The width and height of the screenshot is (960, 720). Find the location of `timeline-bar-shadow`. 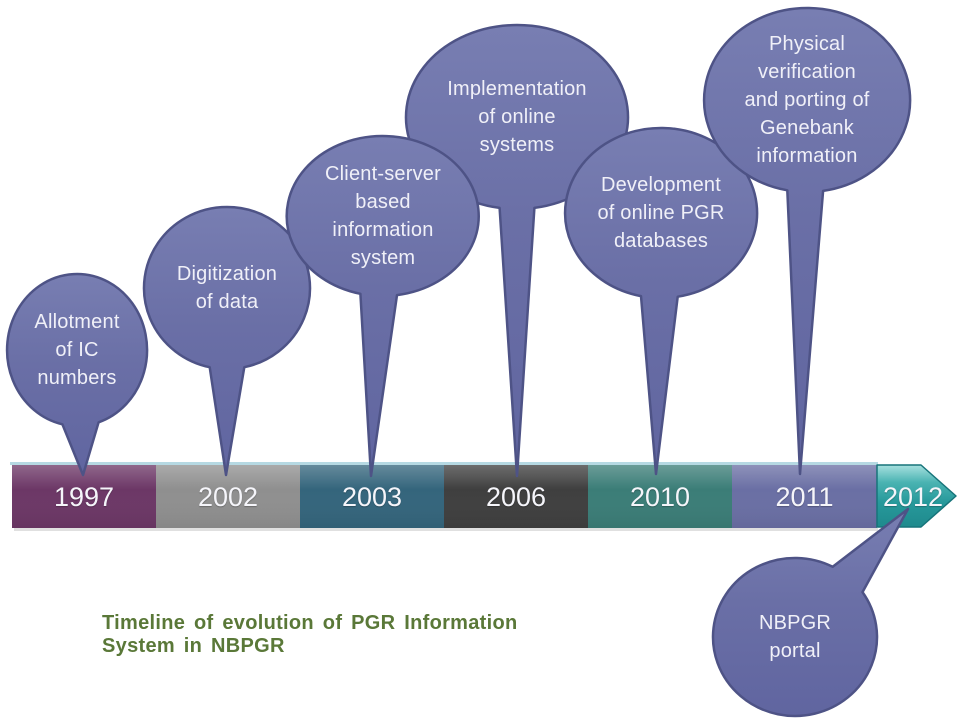

timeline-bar-shadow is located at coordinates (446, 529).